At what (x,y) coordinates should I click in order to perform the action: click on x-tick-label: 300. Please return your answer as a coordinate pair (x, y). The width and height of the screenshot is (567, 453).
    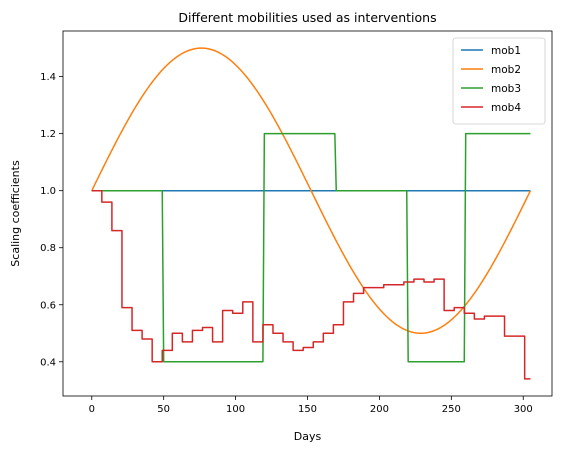
    Looking at the image, I should click on (523, 409).